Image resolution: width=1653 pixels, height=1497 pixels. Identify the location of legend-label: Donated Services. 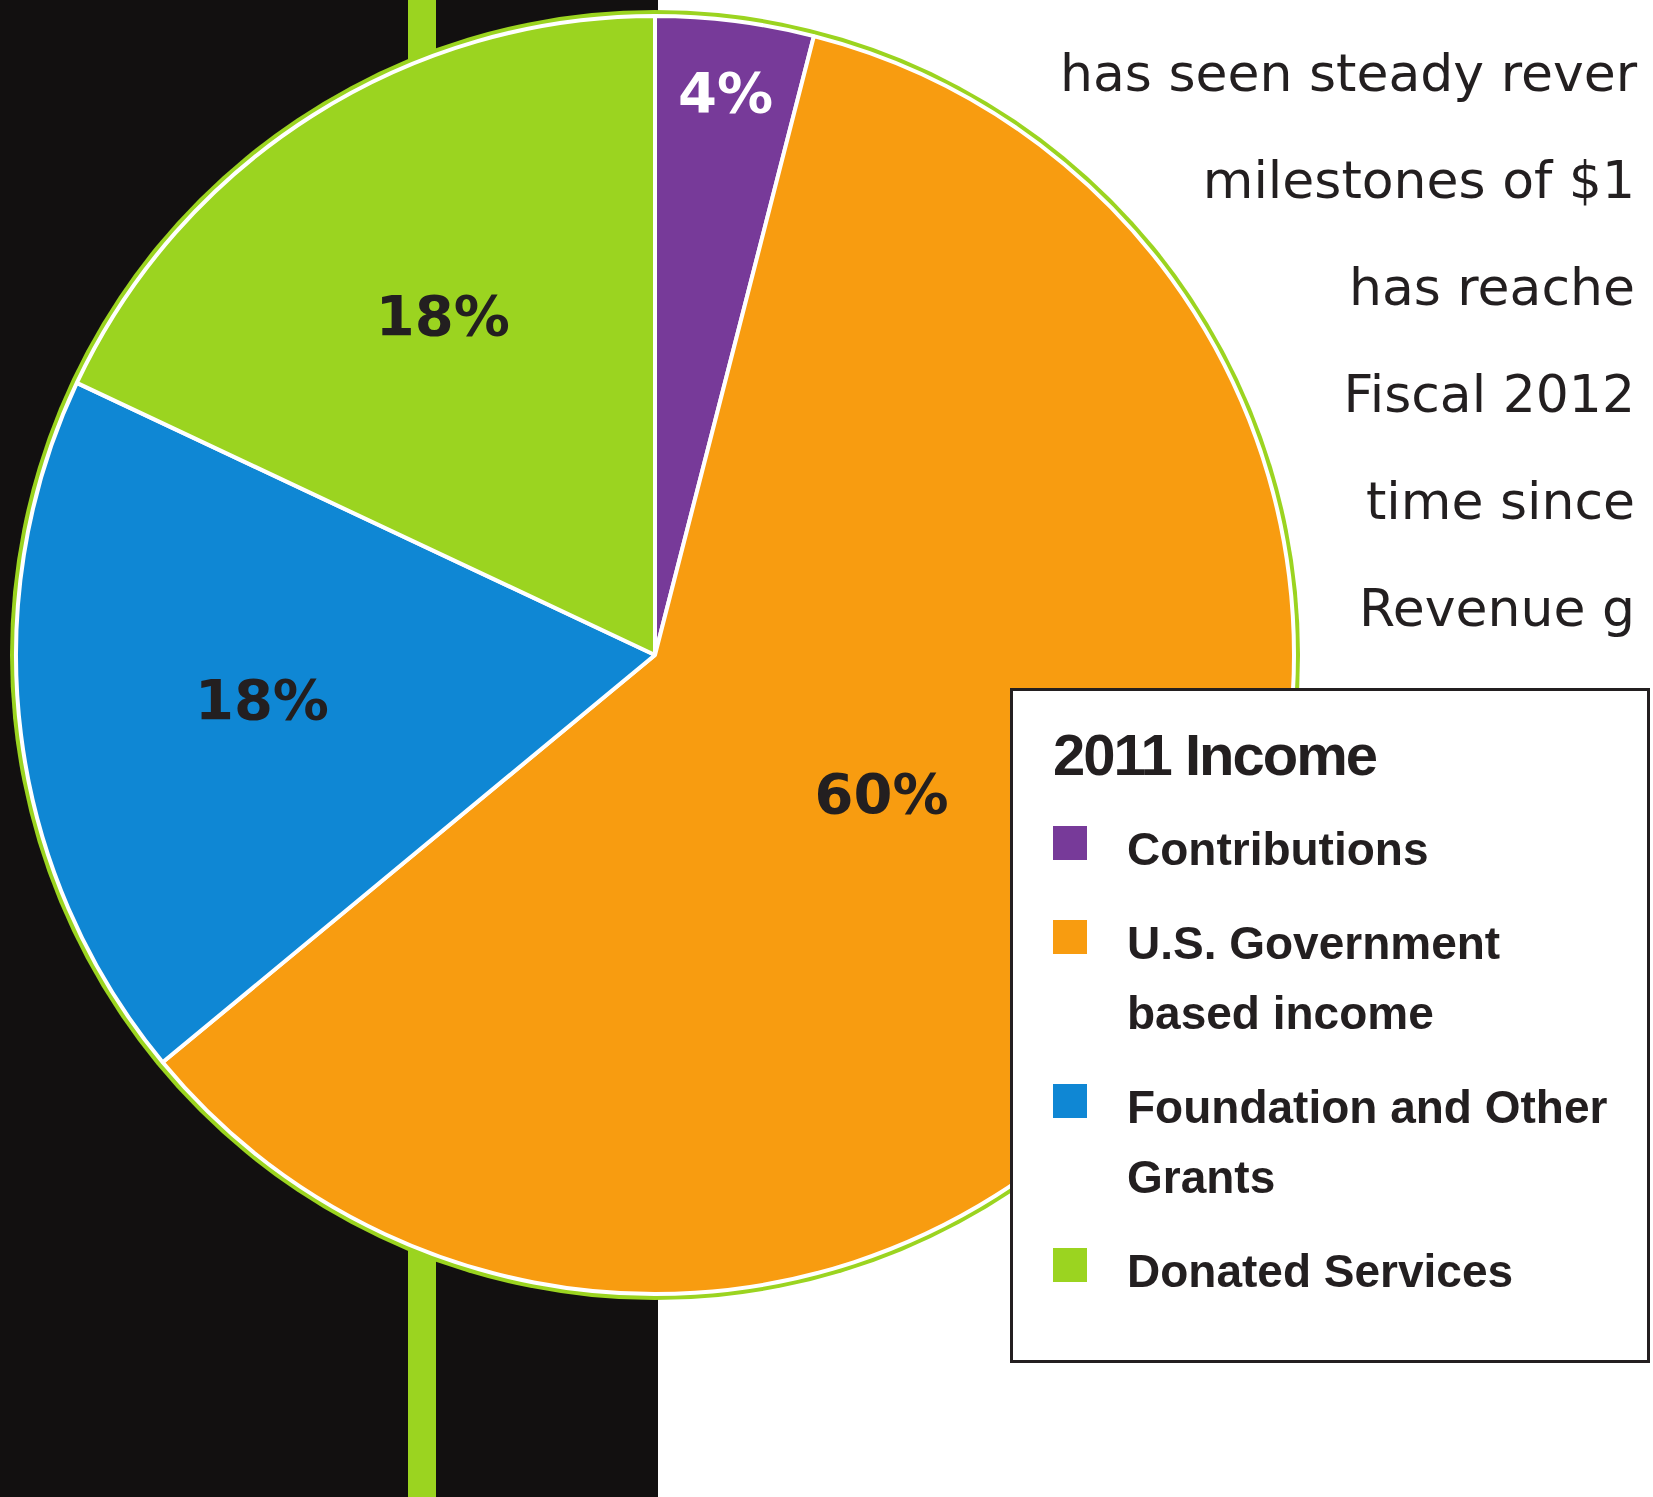
(1321, 1271).